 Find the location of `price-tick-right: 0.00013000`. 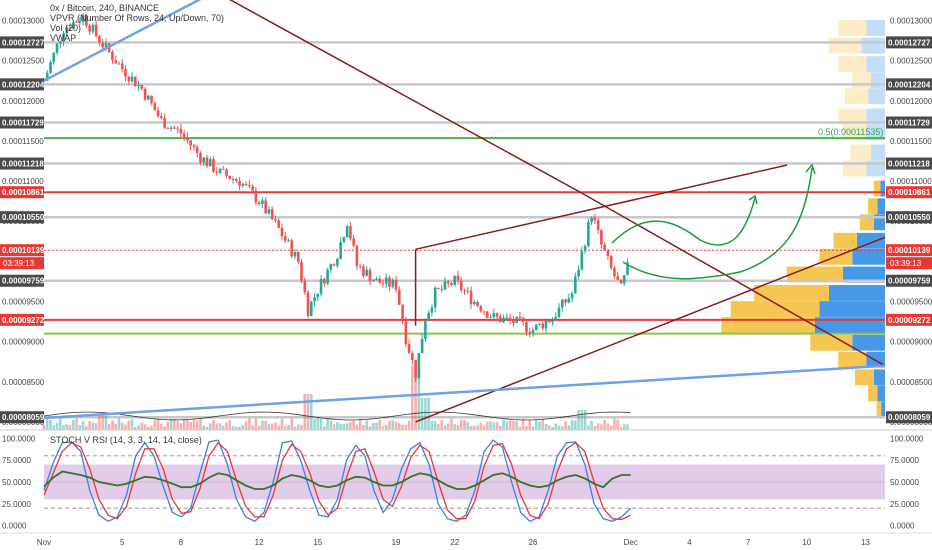

price-tick-right: 0.00013000 is located at coordinates (911, 20).